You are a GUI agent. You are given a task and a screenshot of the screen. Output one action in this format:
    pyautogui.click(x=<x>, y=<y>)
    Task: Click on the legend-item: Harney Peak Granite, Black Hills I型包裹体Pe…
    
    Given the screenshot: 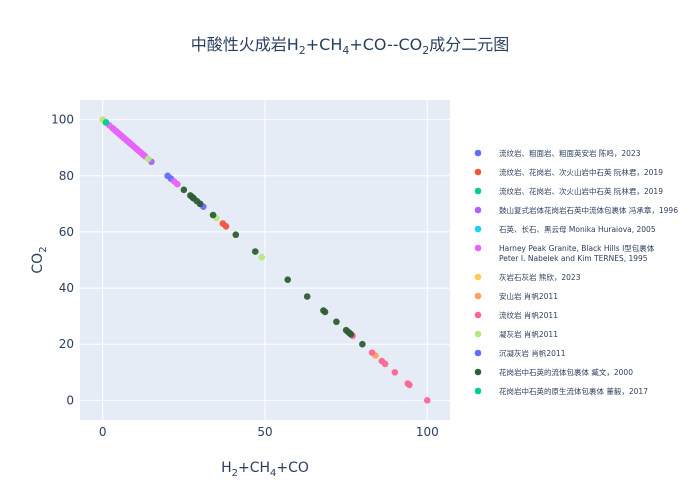 What is the action you would take?
    pyautogui.click(x=564, y=253)
    